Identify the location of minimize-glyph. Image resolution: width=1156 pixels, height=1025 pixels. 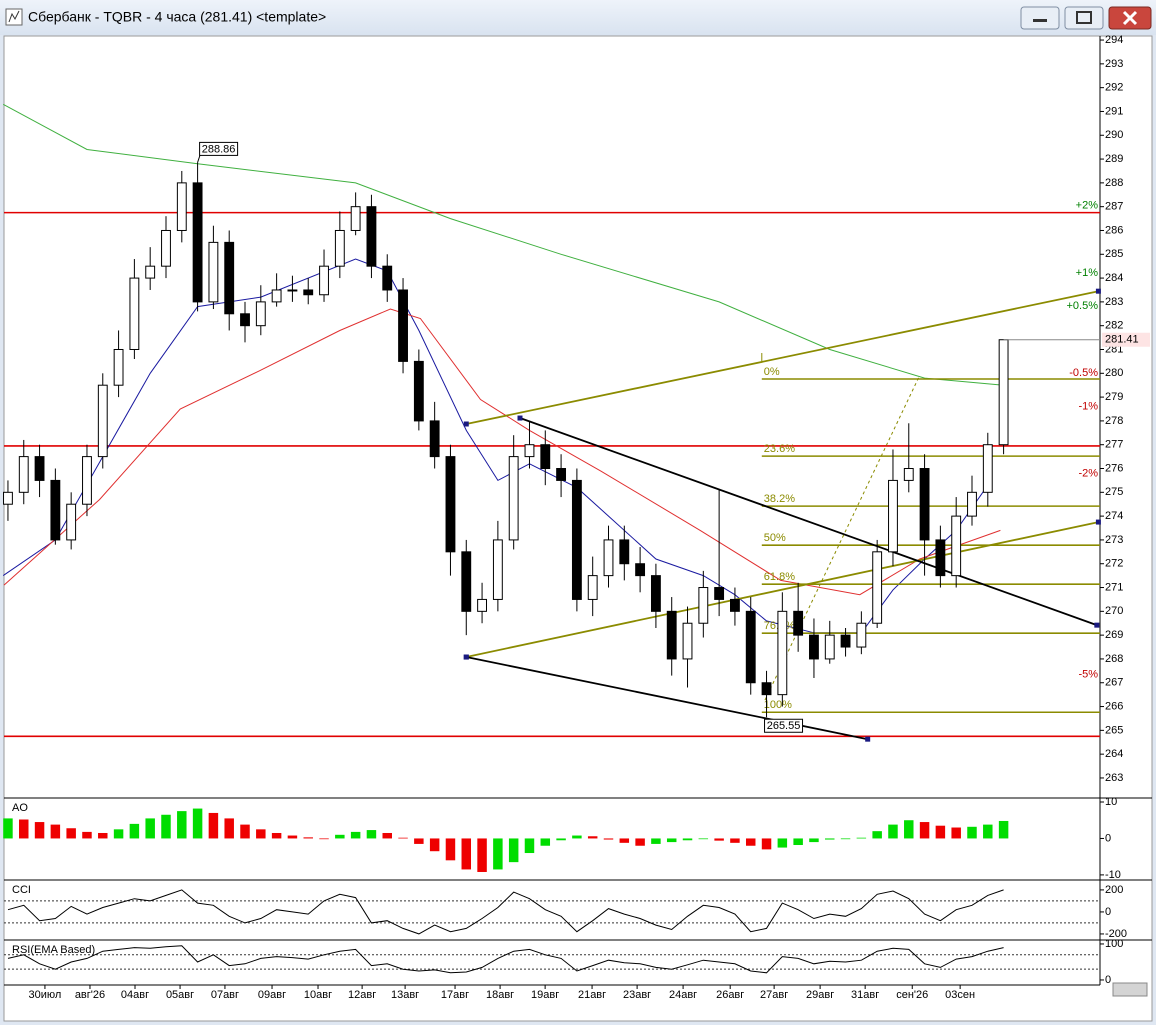
(1040, 20).